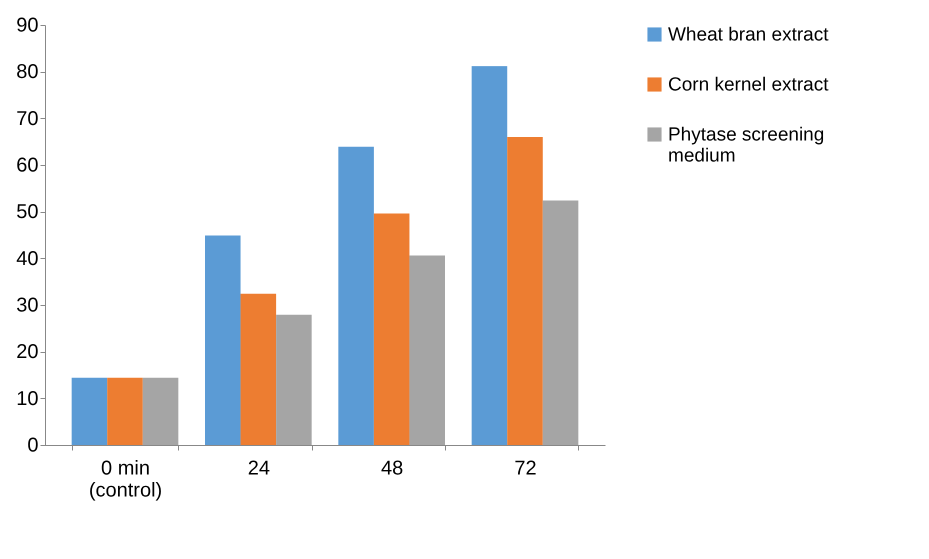 The height and width of the screenshot is (559, 929). Describe the element at coordinates (392, 469) in the screenshot. I see `x-tick-label: 48` at that location.